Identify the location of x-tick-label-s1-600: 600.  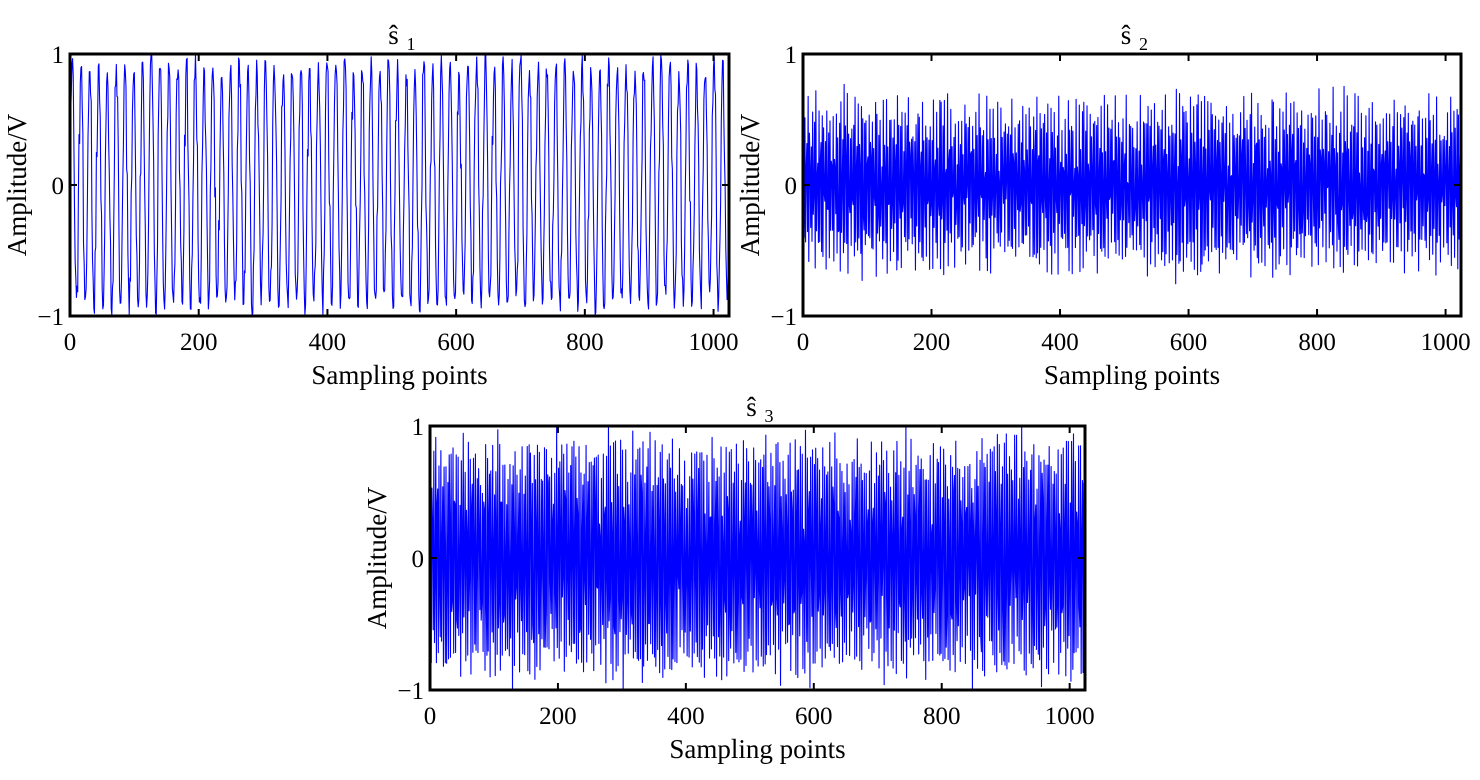
(456, 342).